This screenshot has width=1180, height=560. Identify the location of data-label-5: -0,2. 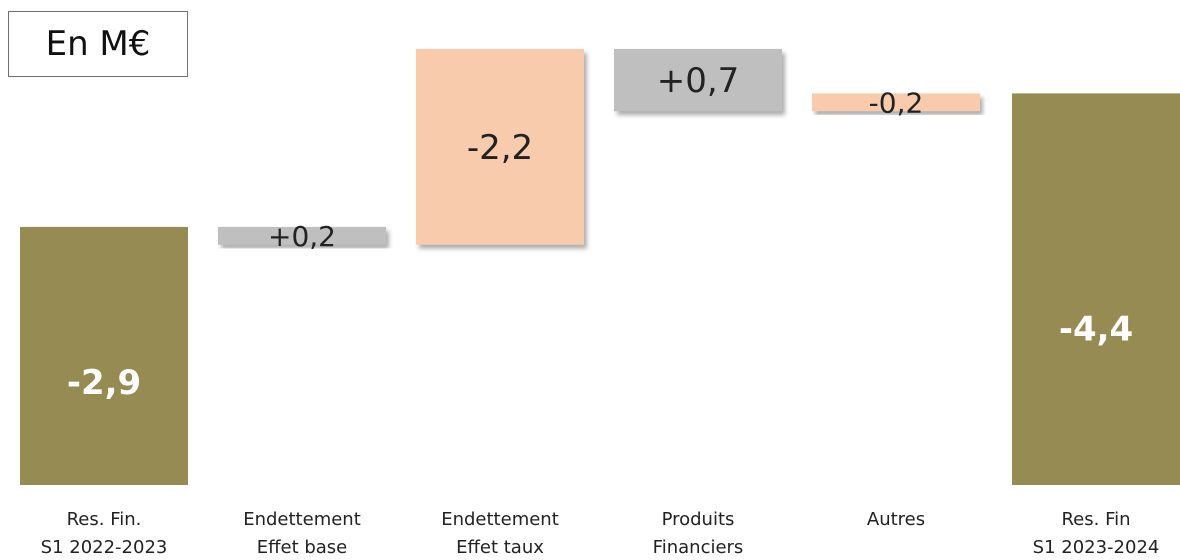
(896, 102).